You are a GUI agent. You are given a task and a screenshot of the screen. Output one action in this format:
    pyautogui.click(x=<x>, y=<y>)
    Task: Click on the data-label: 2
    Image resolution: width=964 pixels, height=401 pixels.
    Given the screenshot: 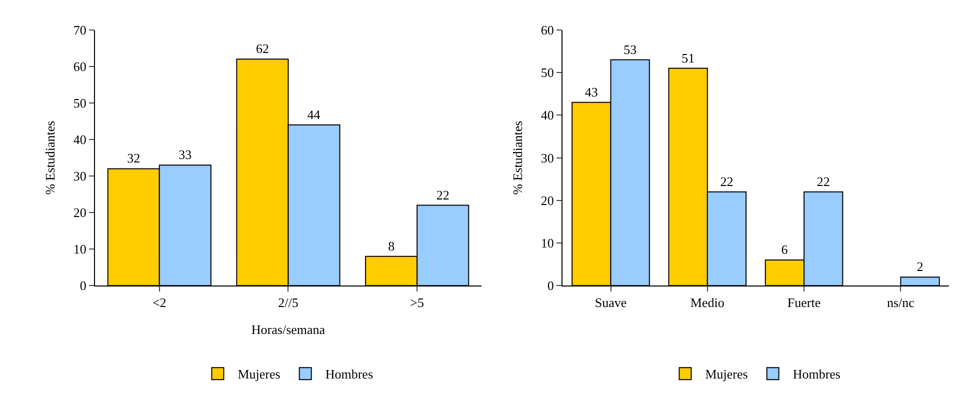 What is the action you would take?
    pyautogui.click(x=920, y=266)
    